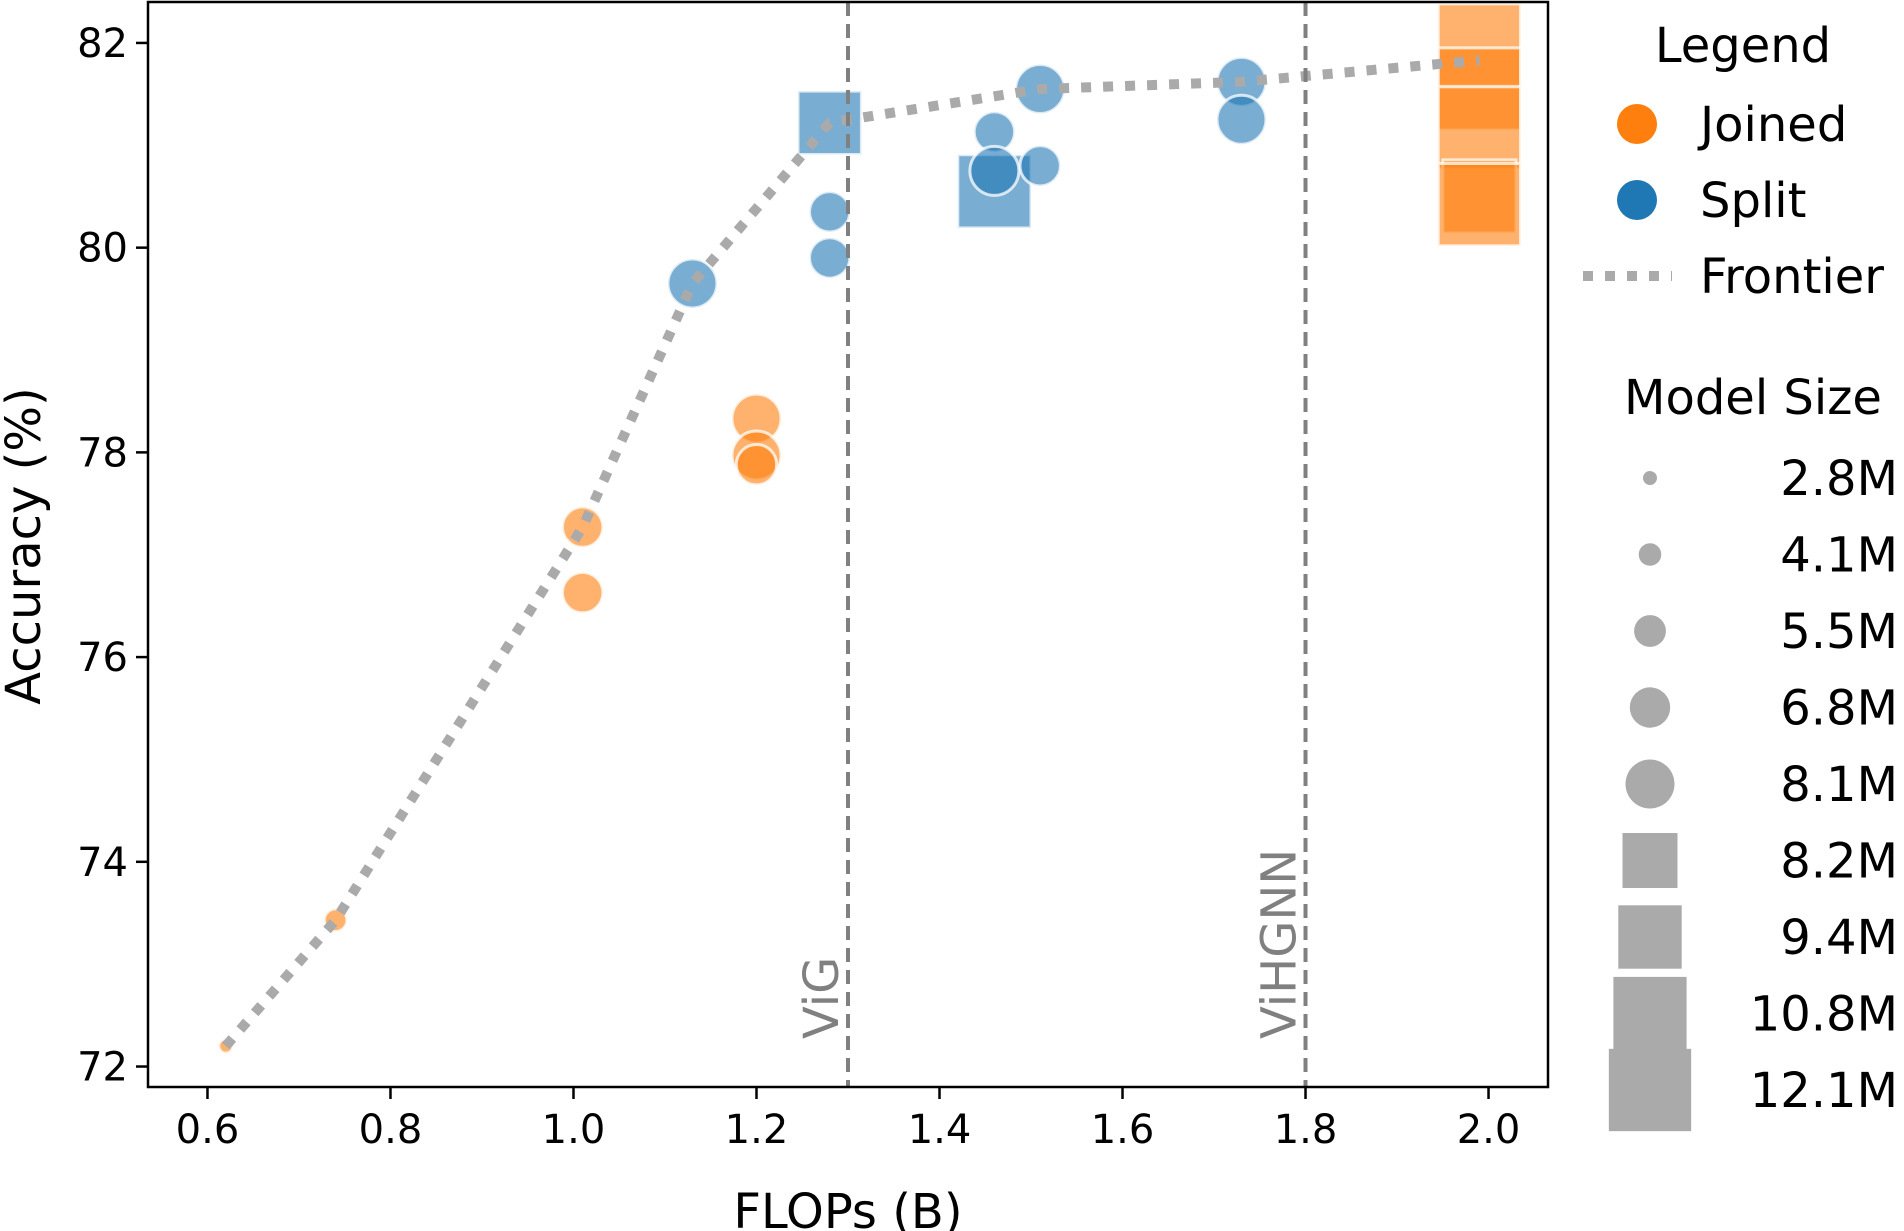 The width and height of the screenshot is (1904, 1231). I want to click on size-legend-label: 5.5M, so click(1839, 632).